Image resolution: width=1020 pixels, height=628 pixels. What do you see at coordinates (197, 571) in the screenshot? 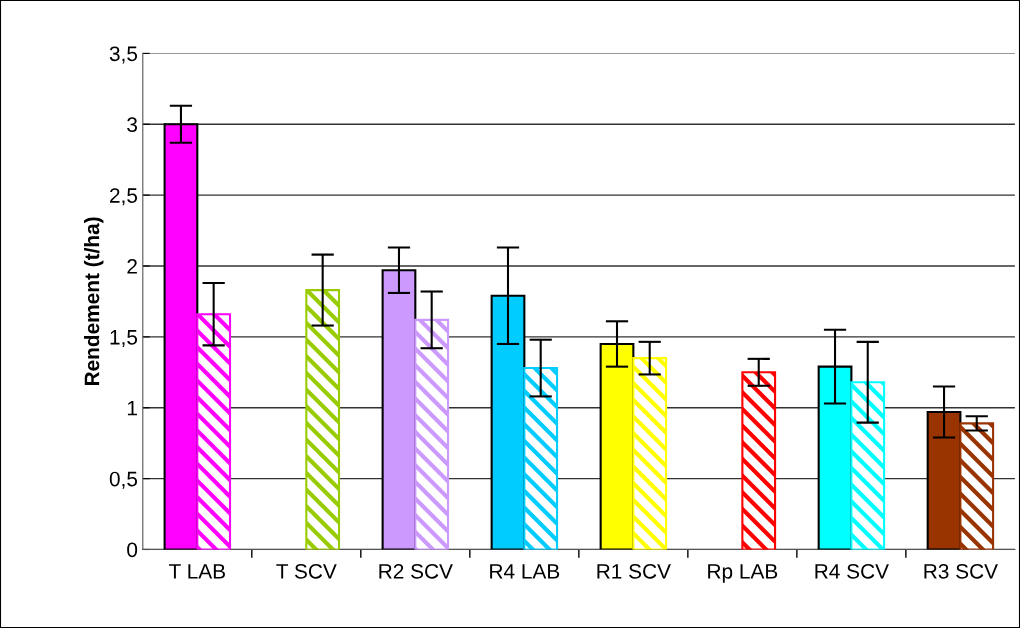
I see `x-tick-label: T LAB` at bounding box center [197, 571].